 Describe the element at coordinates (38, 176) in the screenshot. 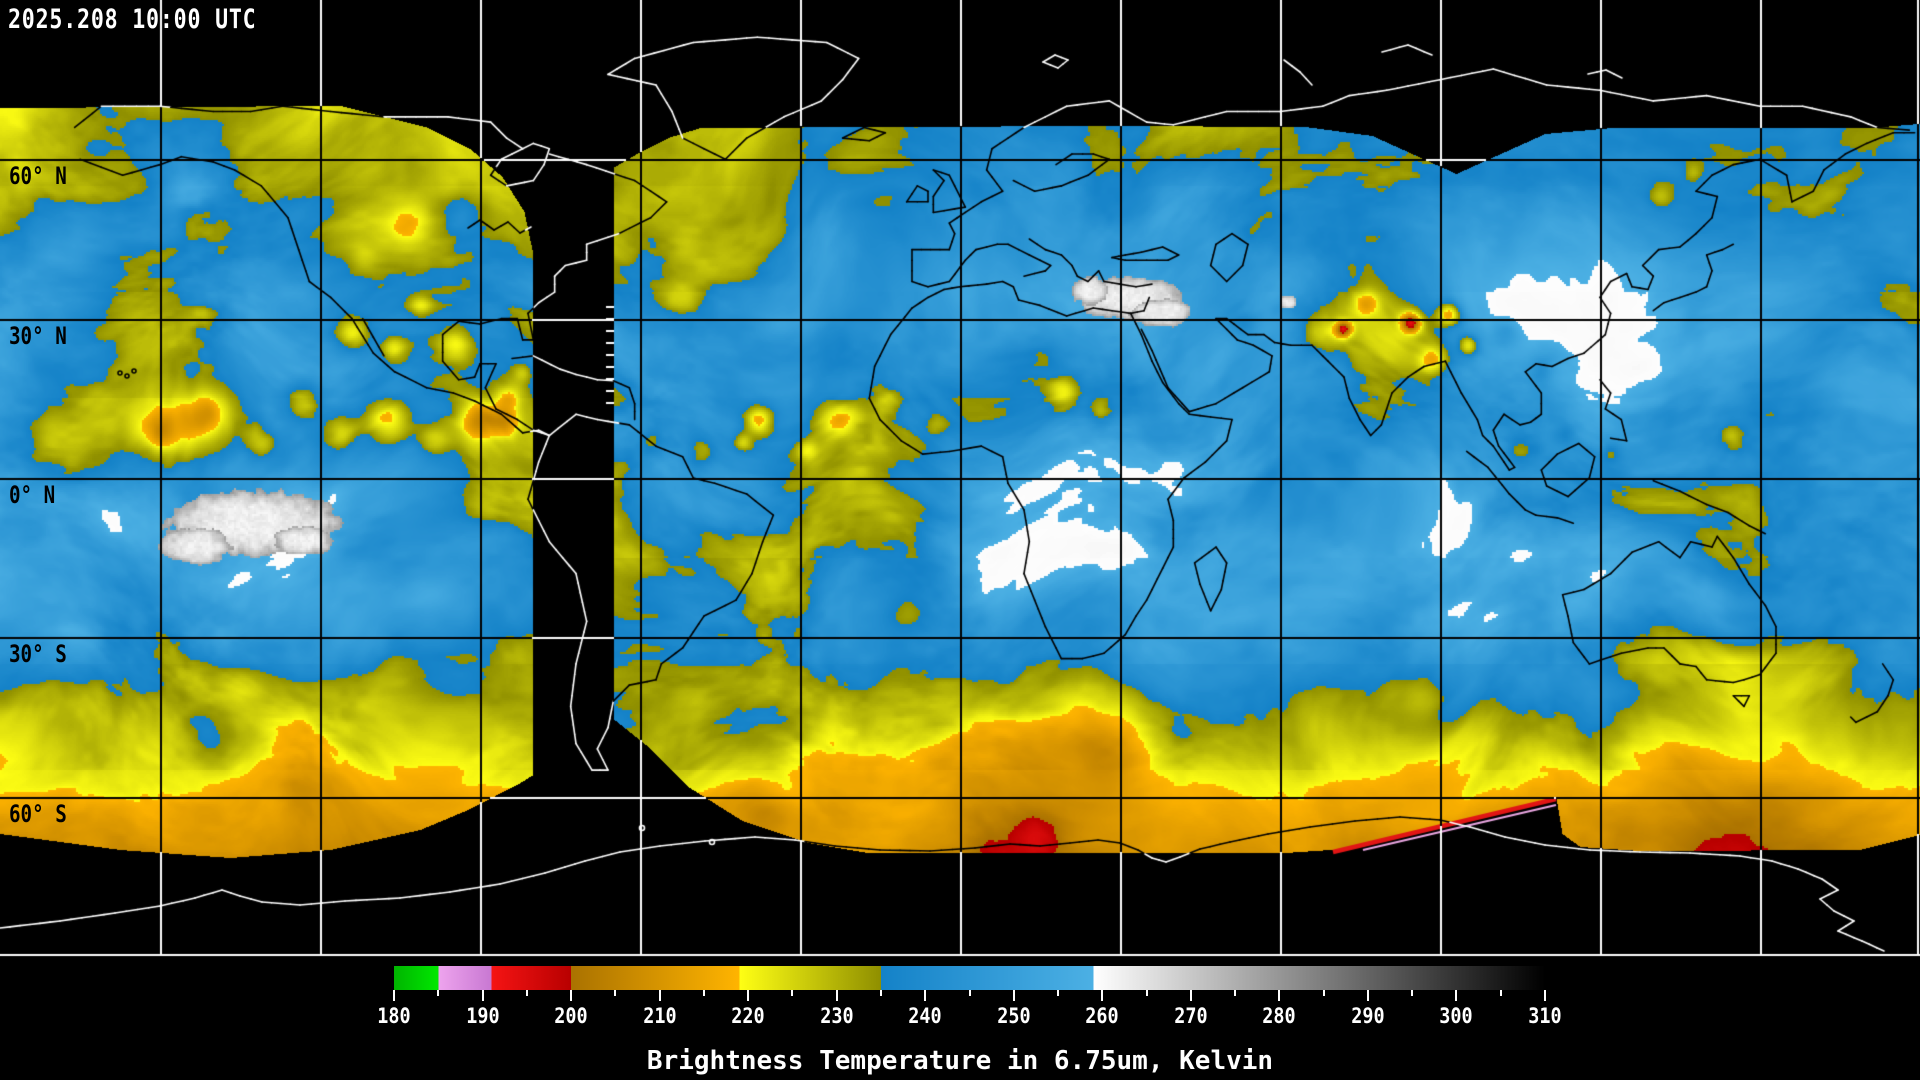

I see `latitude-label: 60° N` at that location.